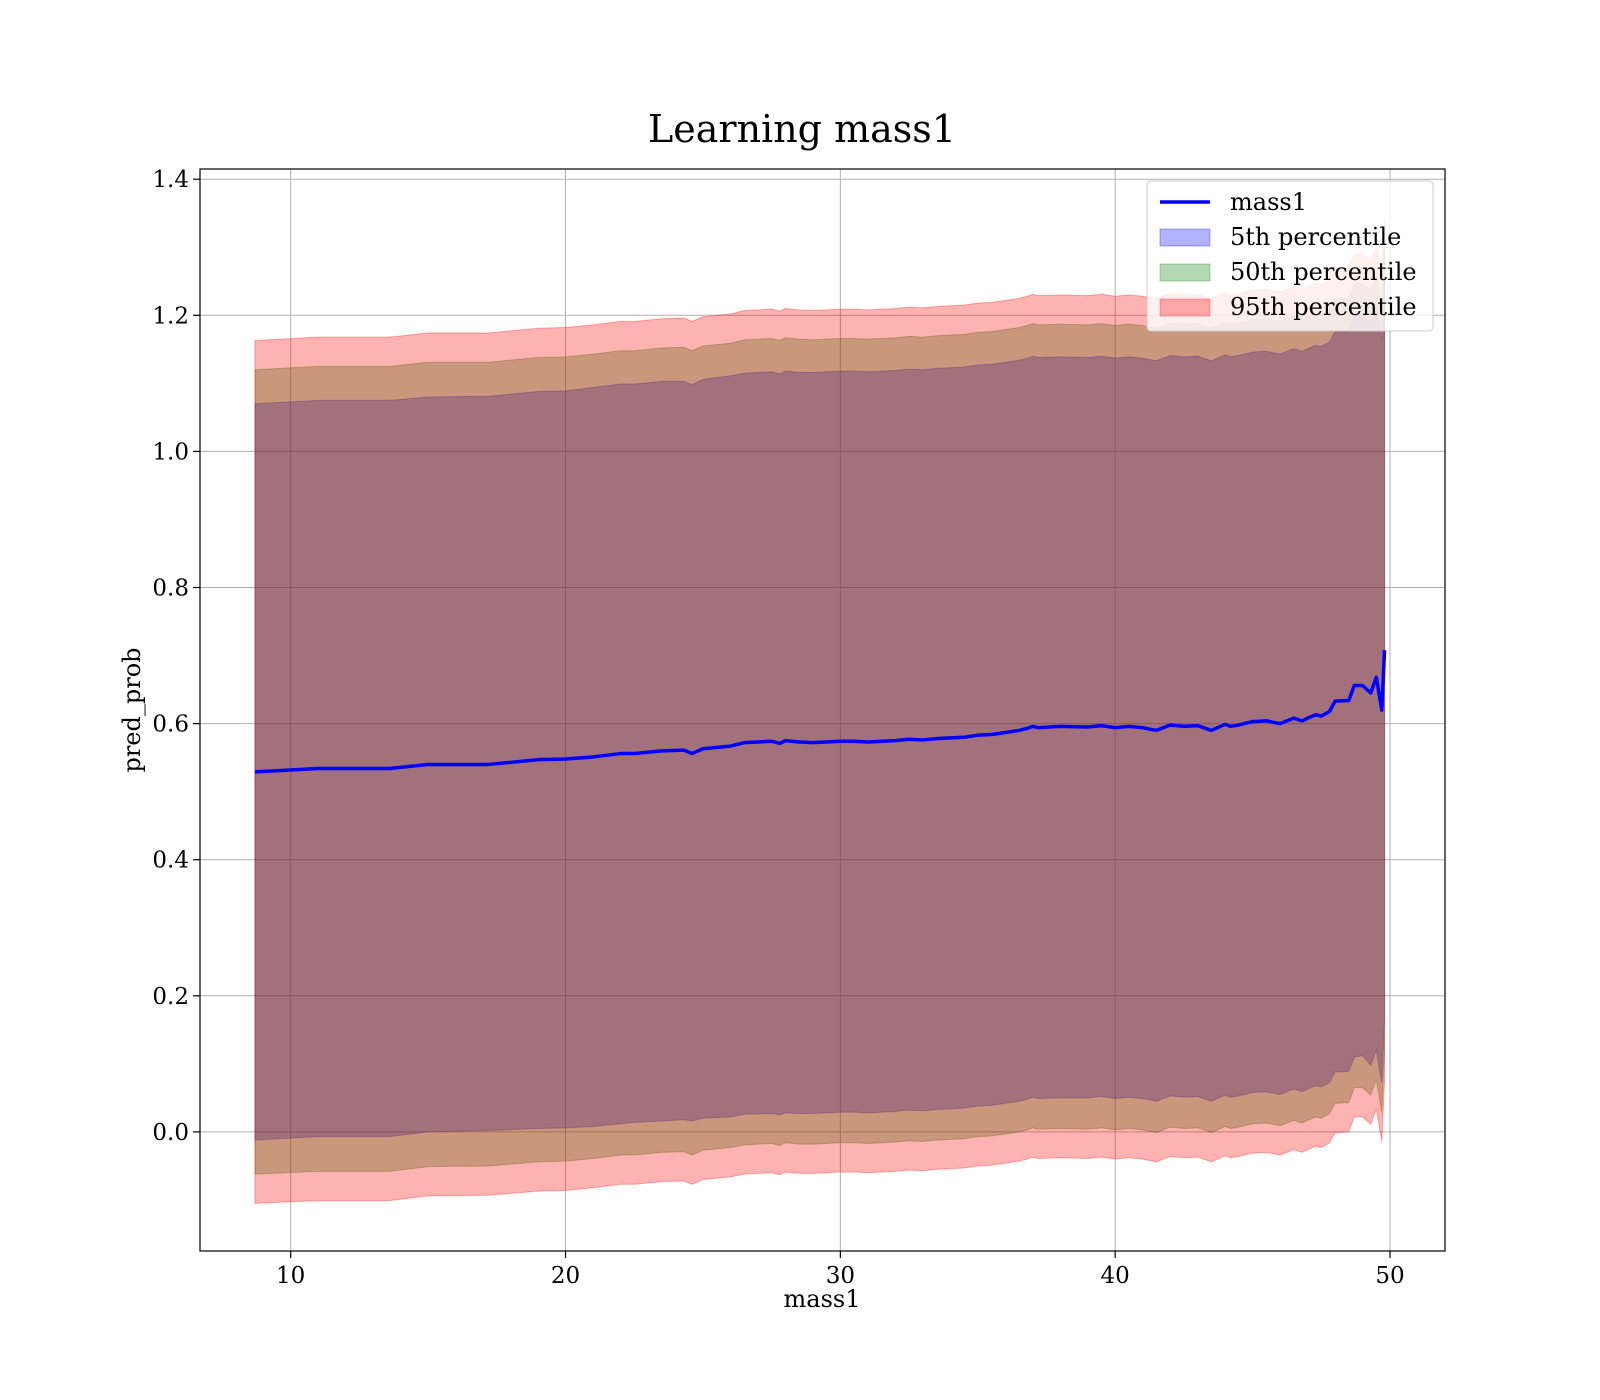  Describe the element at coordinates (1323, 272) in the screenshot. I see `legend-label: 50th percentile` at that location.